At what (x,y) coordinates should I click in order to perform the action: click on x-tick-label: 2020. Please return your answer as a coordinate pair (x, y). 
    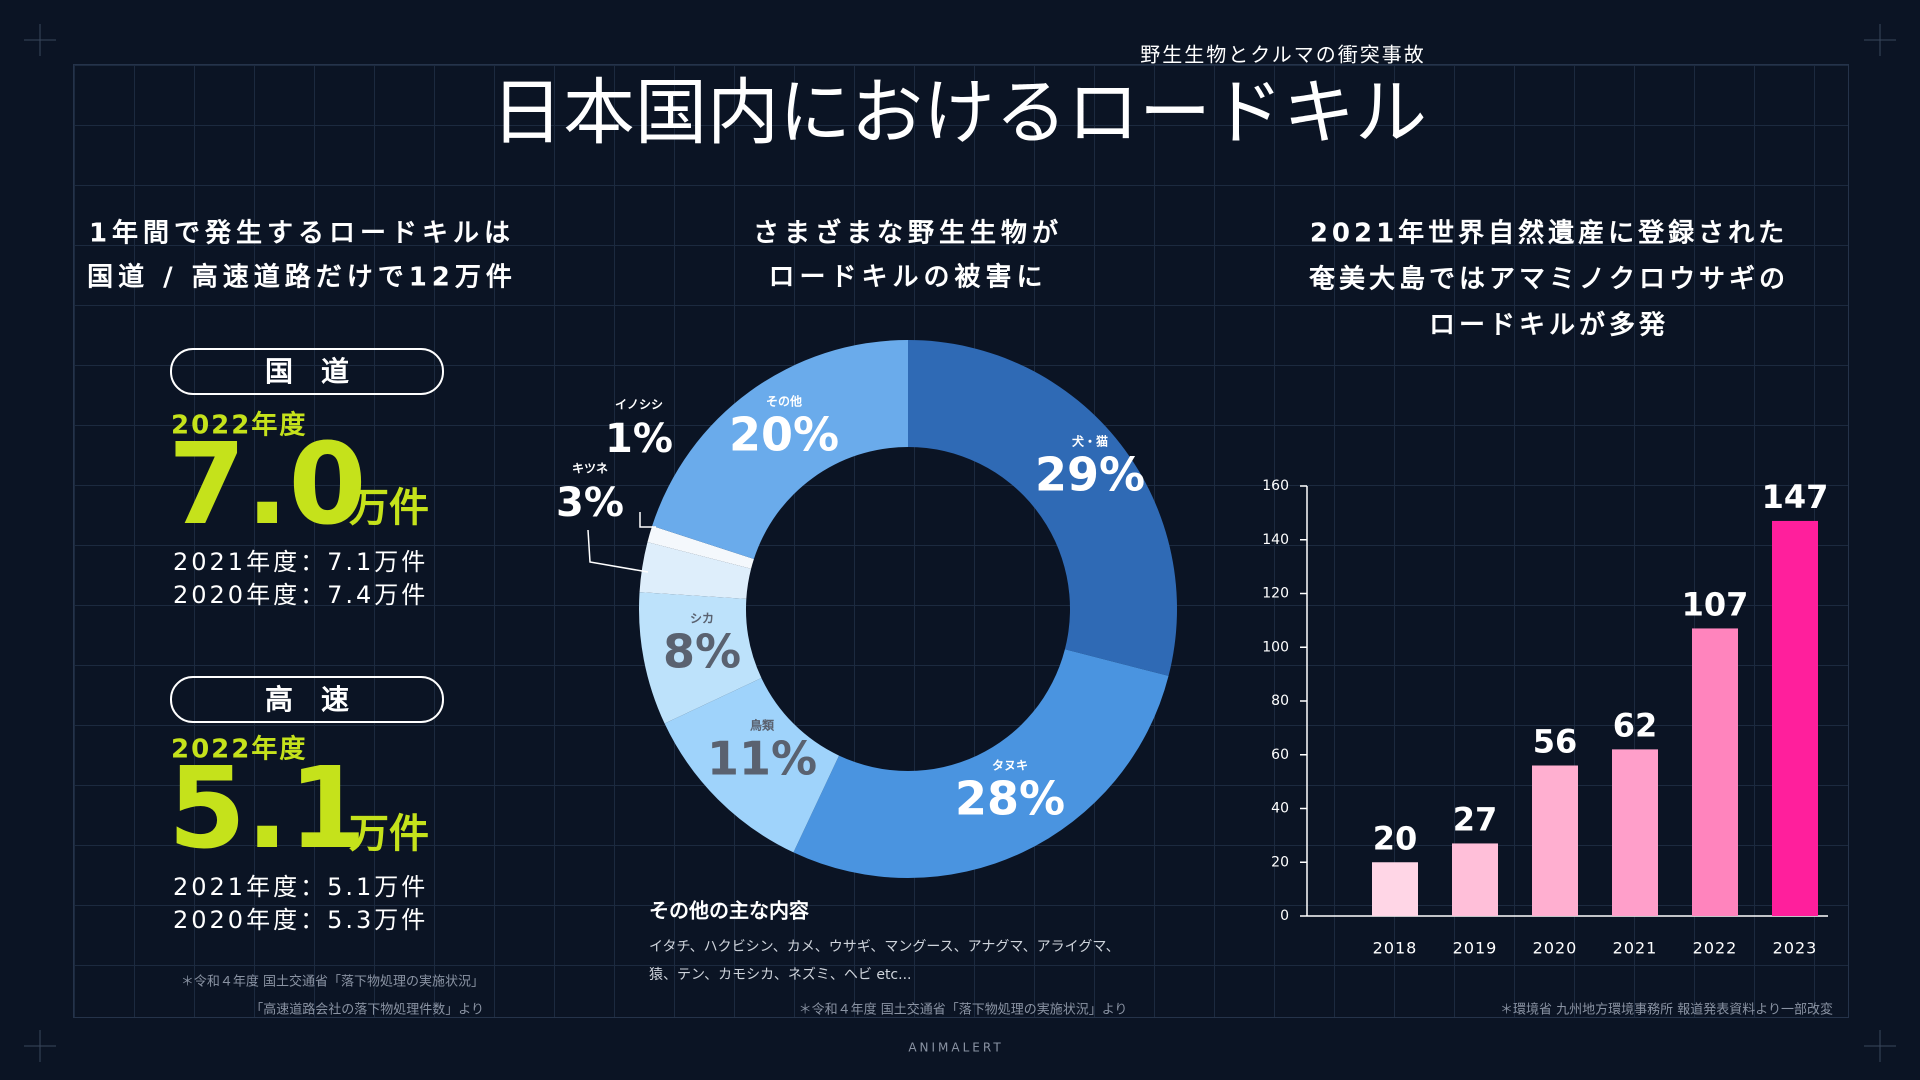
    Looking at the image, I should click on (1555, 948).